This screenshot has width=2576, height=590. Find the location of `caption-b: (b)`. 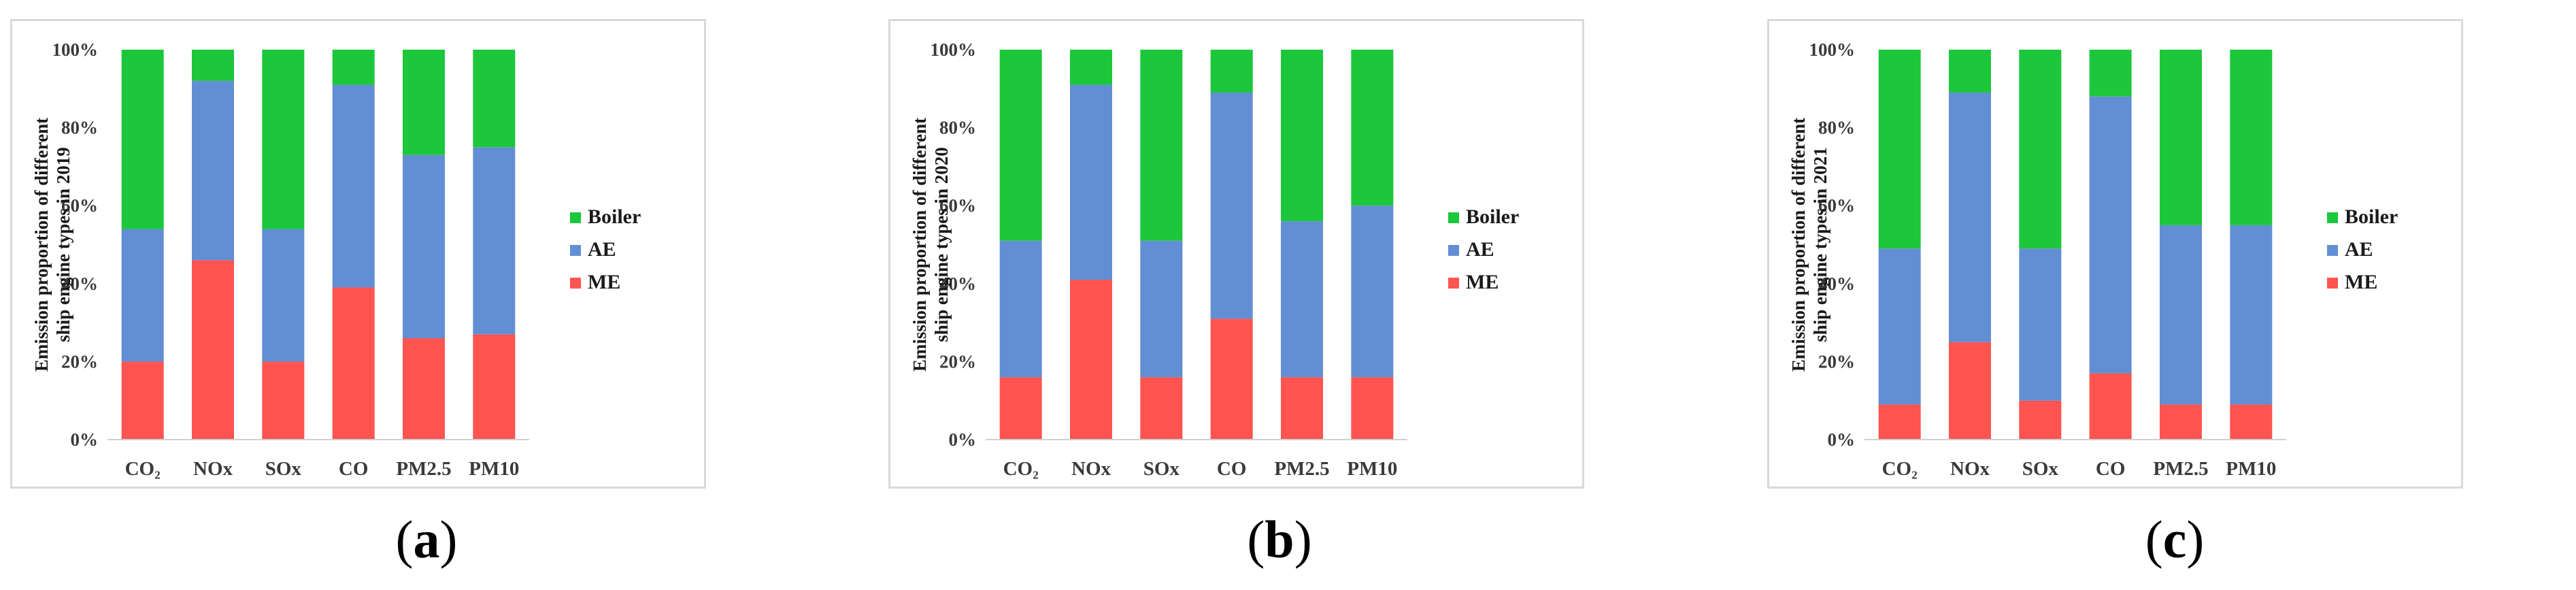

caption-b: (b) is located at coordinates (1279, 539).